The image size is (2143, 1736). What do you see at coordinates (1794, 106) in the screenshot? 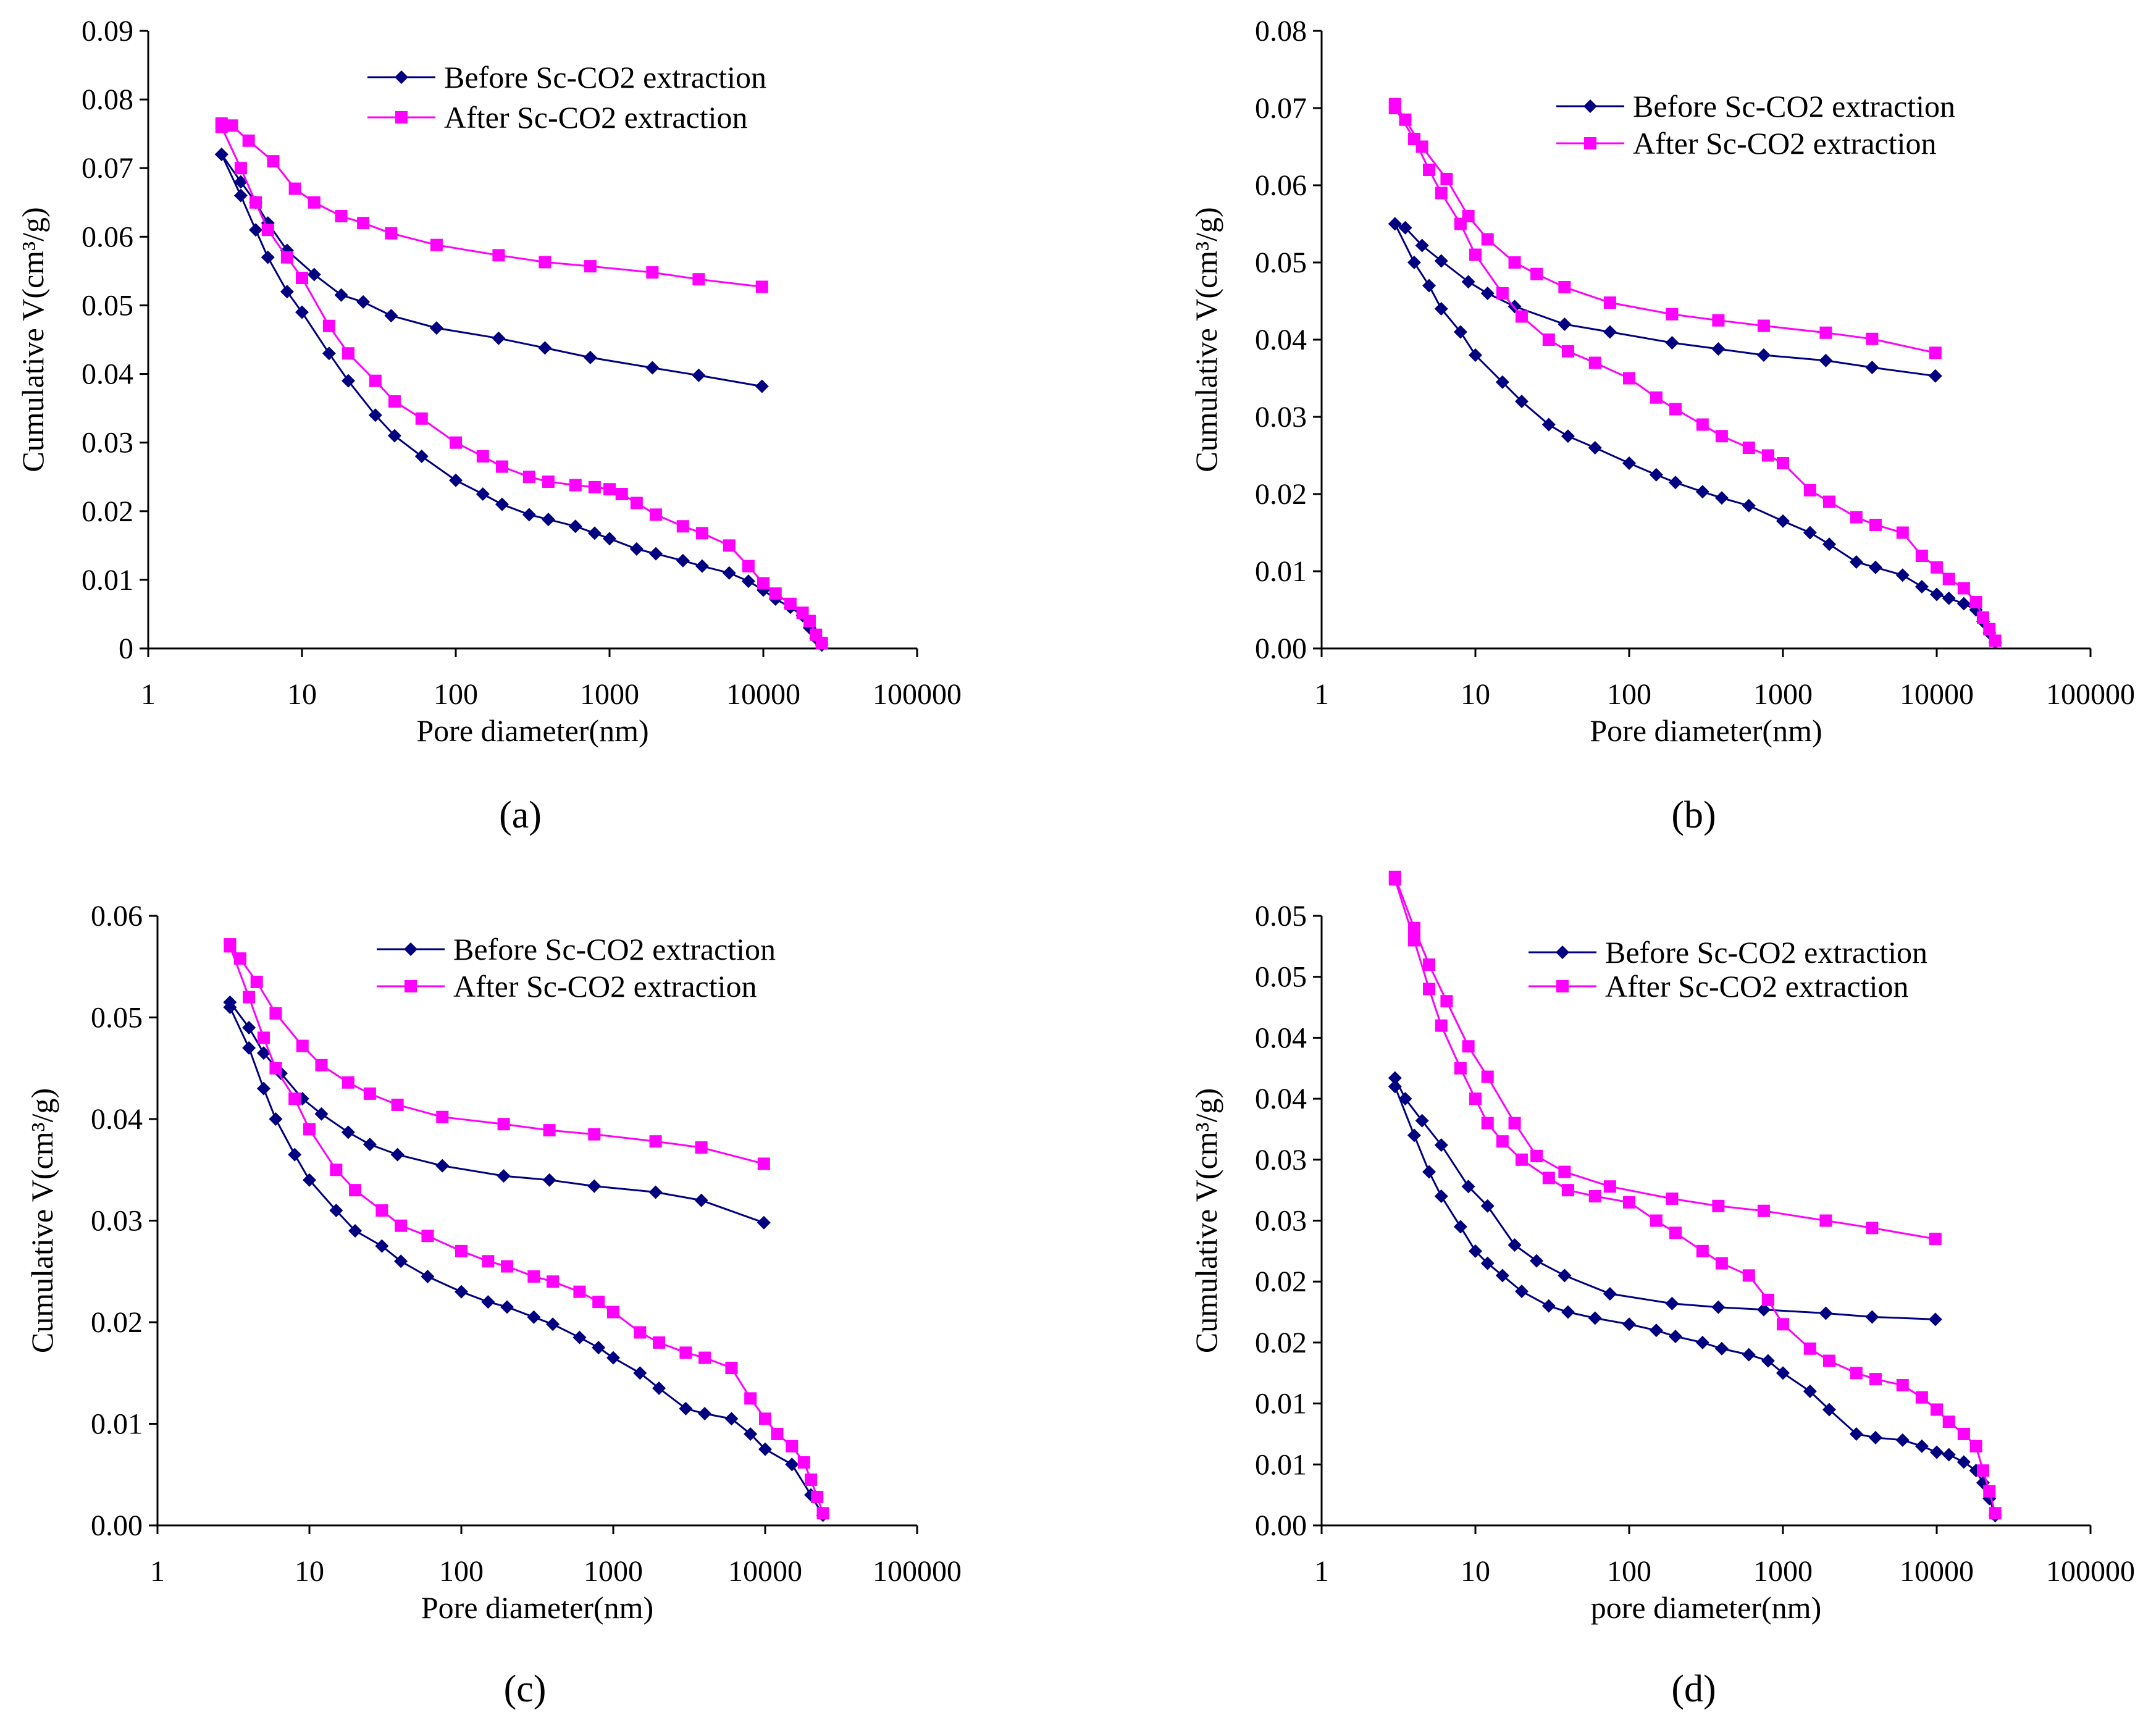
I see `legend-label-before: Before Sc-CO2 extraction` at bounding box center [1794, 106].